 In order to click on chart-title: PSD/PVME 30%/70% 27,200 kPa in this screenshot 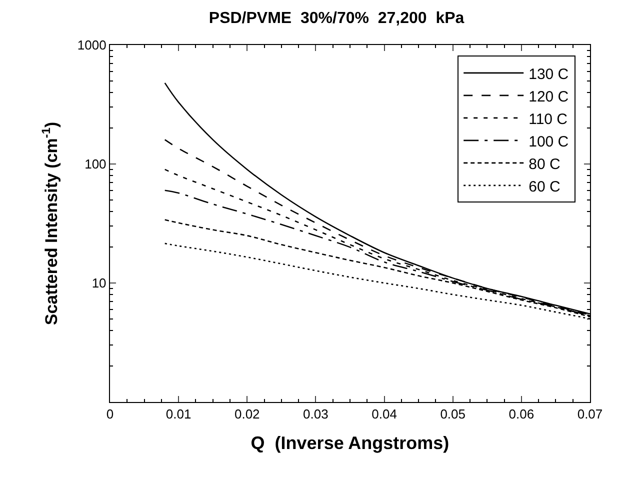, I will do `click(336, 19)`.